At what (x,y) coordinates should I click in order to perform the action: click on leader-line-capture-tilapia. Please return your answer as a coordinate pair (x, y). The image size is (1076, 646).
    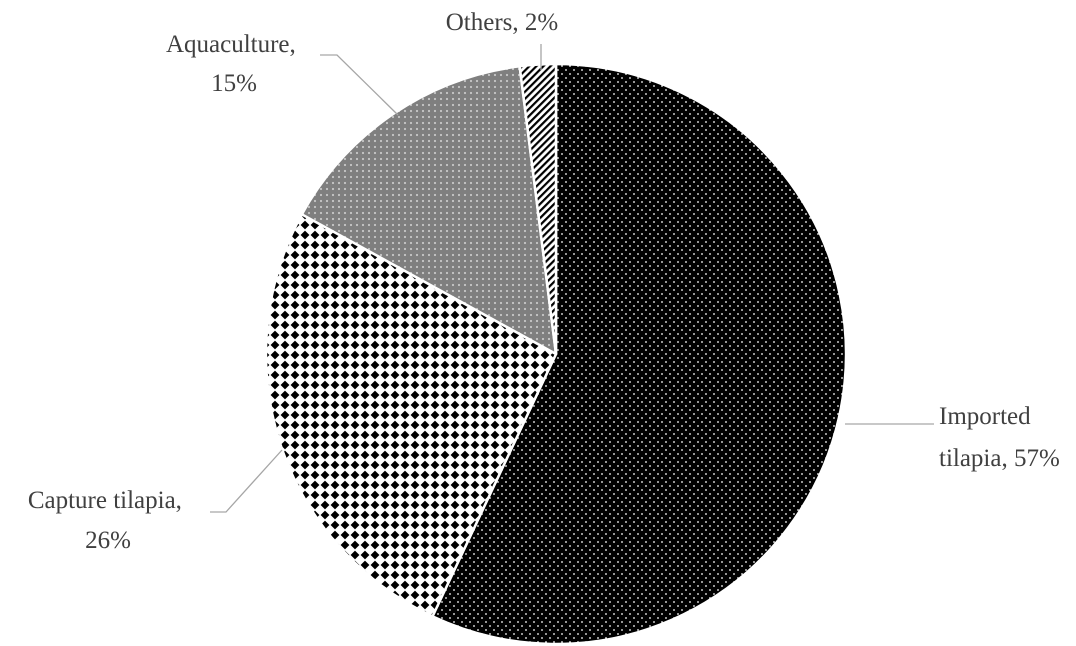
    Looking at the image, I should click on (246, 481).